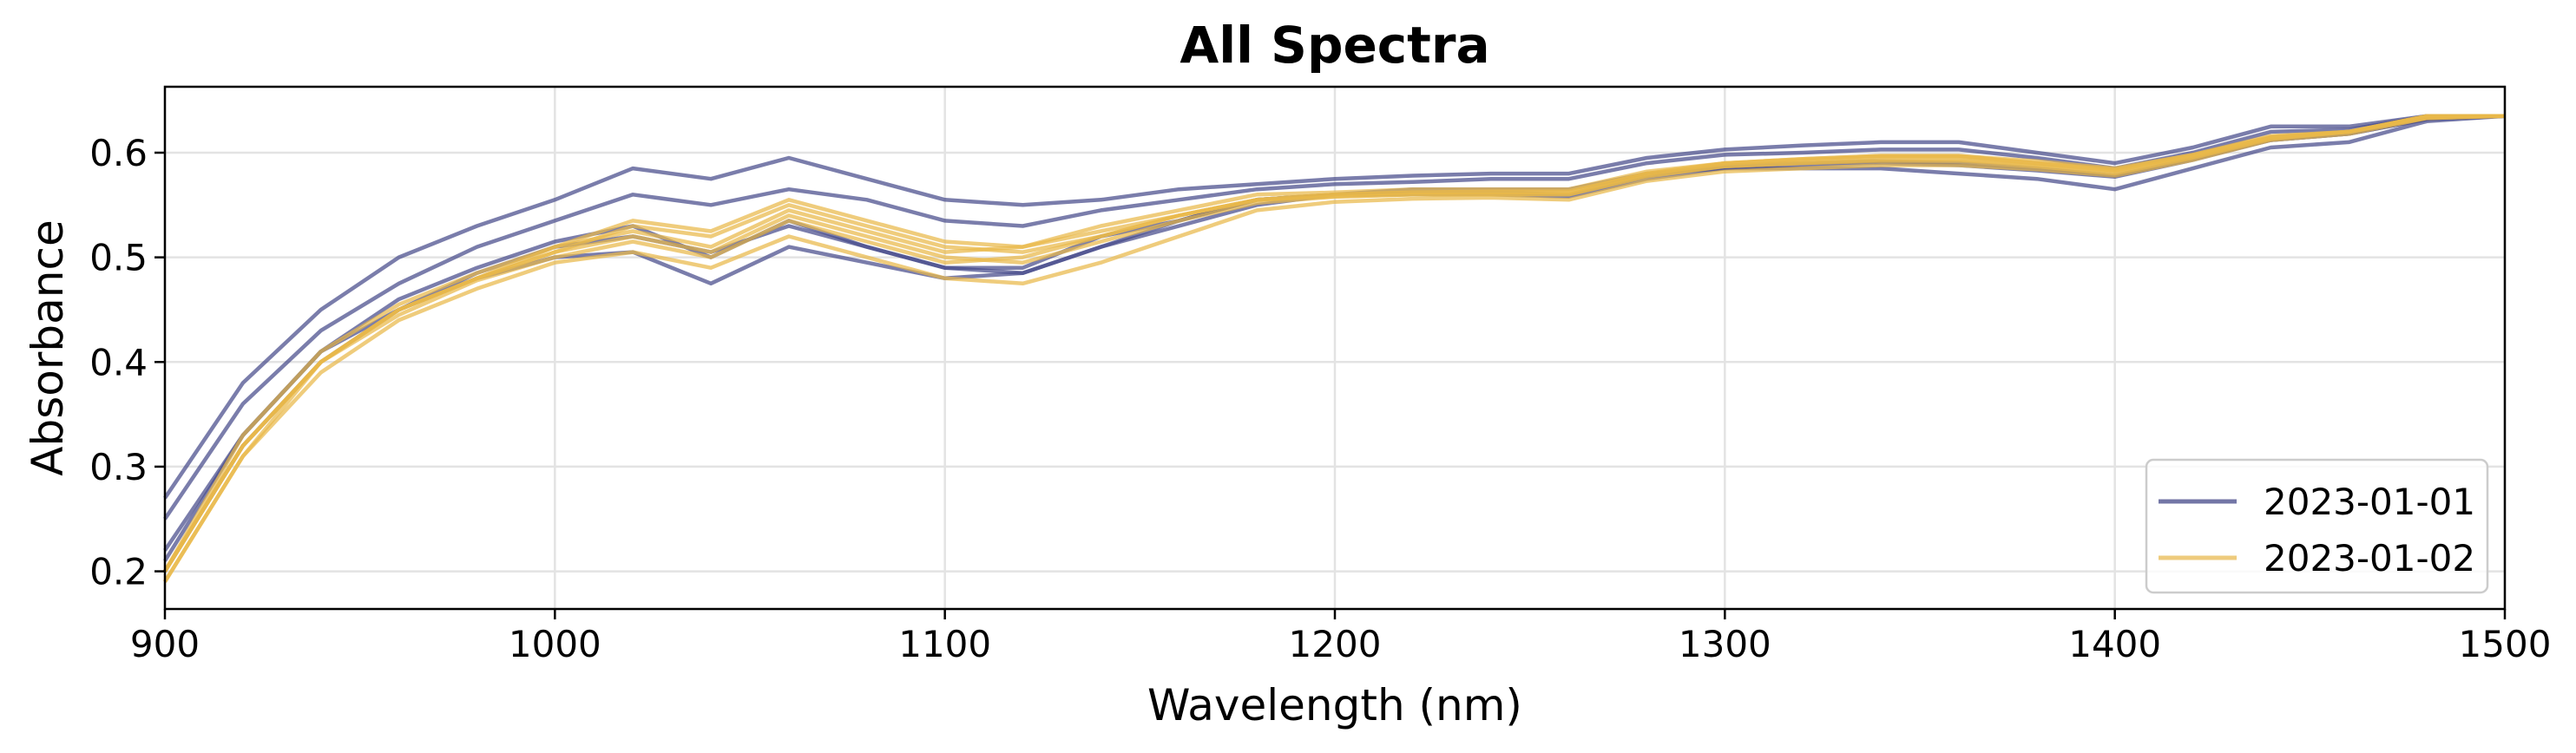 This screenshot has width=2576, height=753. Describe the element at coordinates (945, 644) in the screenshot. I see `x-tick-label: 1100` at that location.